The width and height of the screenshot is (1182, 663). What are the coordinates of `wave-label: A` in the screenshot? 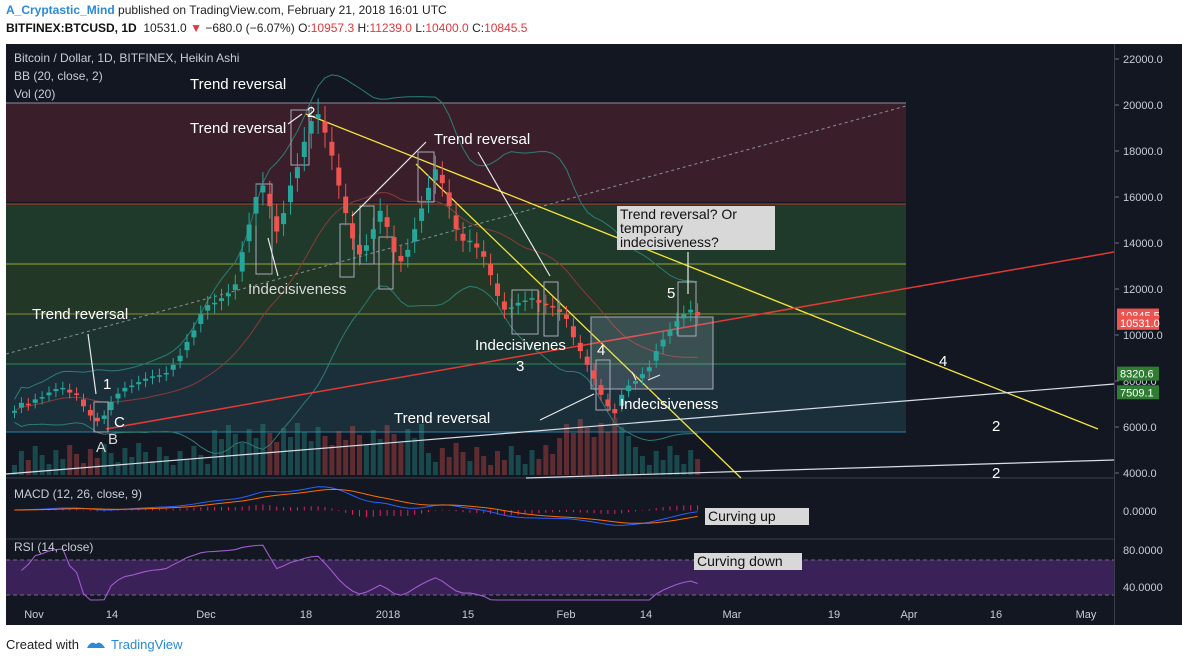 It's located at (101, 447).